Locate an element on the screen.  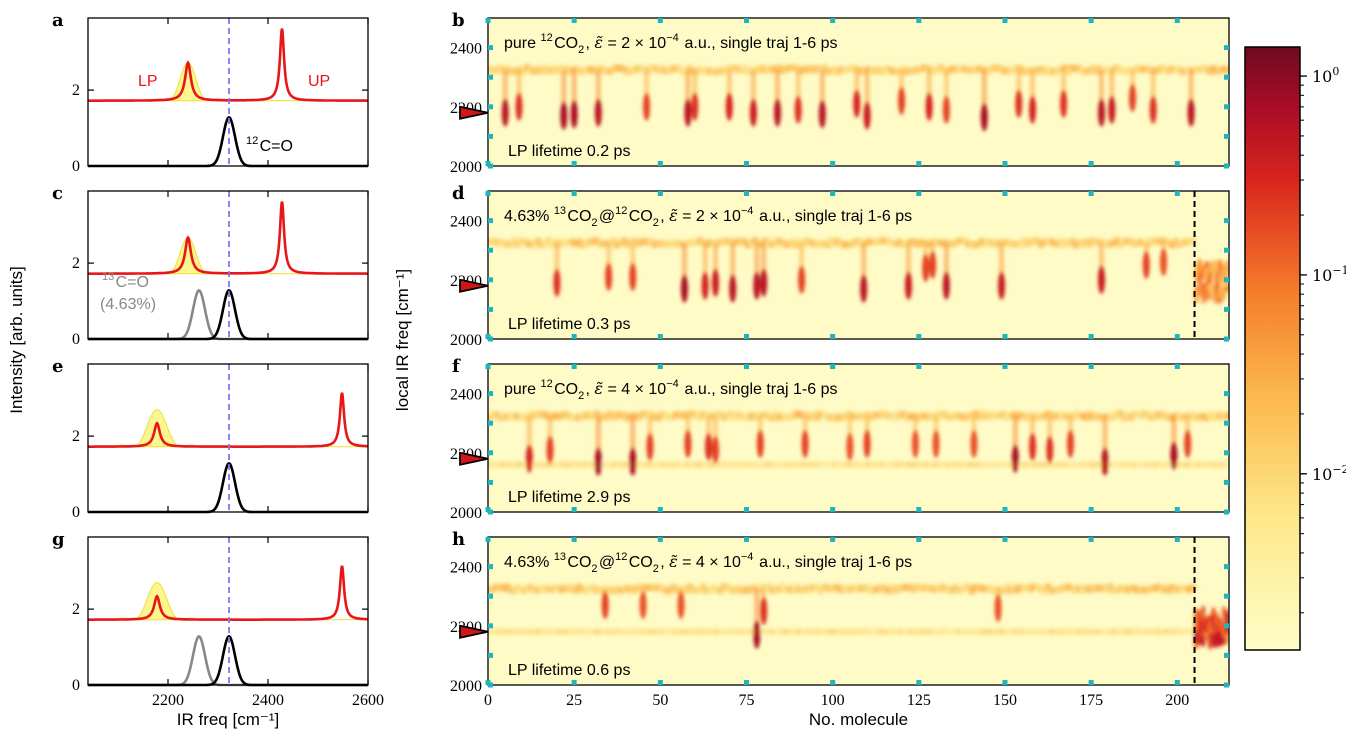
heatmap-title-part: , is located at coordinates (664, 562).